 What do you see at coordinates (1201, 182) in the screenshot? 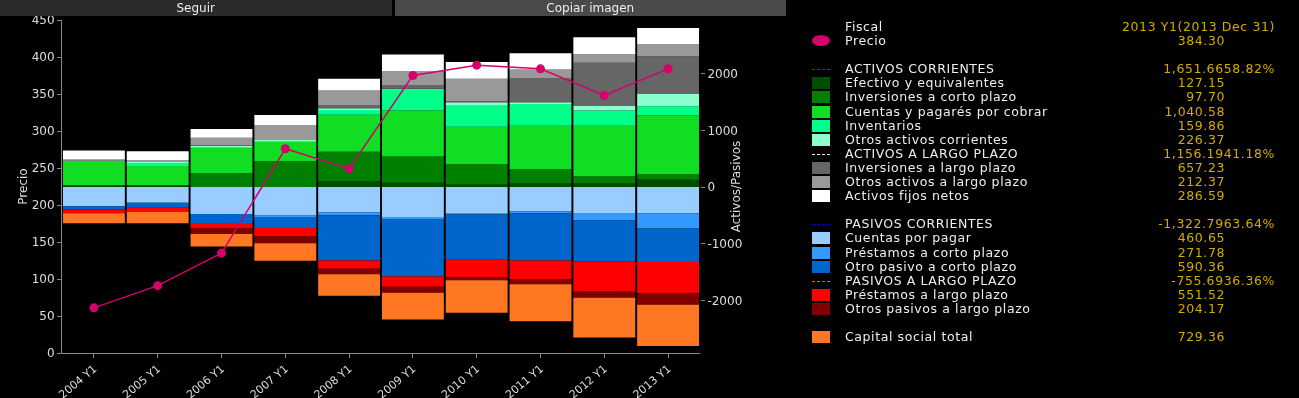
I see `text: 212.37` at bounding box center [1201, 182].